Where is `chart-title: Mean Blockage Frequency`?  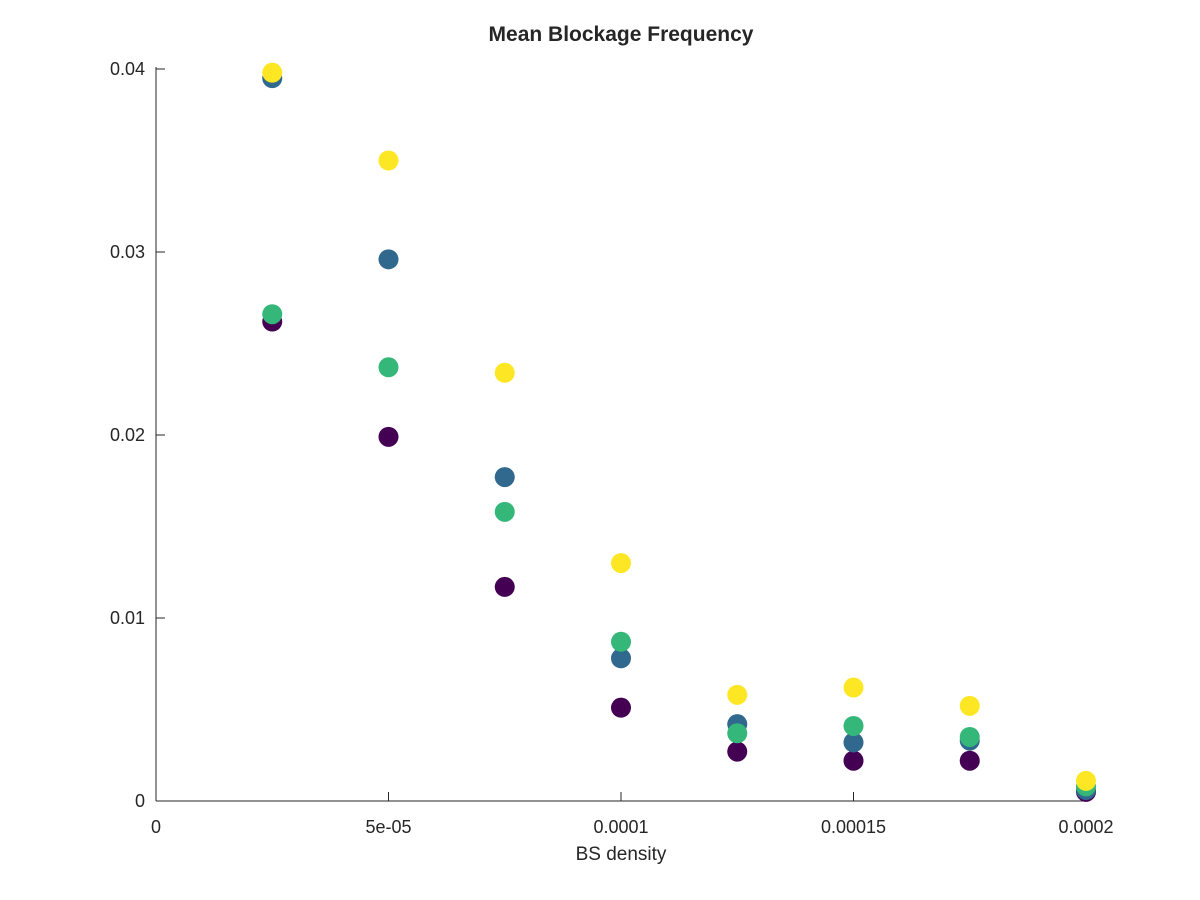
chart-title: Mean Blockage Frequency is located at coordinates (621, 34).